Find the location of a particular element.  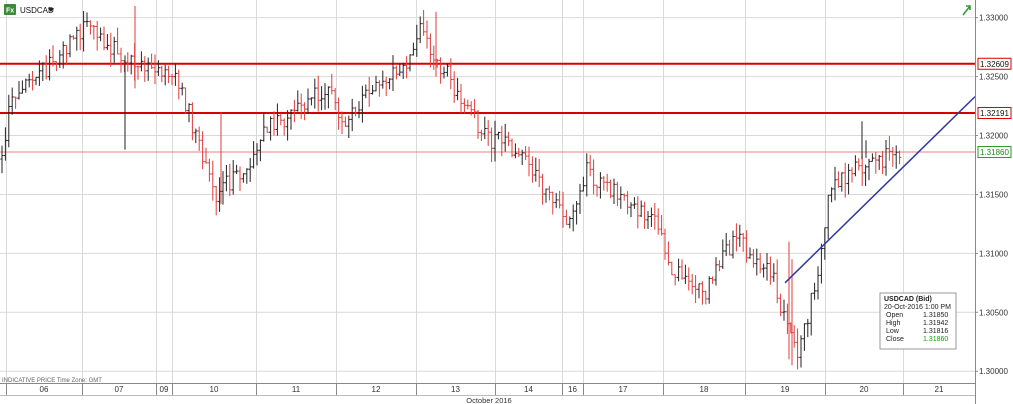

info-box-title: USDCAD (Bid) is located at coordinates (908, 299).